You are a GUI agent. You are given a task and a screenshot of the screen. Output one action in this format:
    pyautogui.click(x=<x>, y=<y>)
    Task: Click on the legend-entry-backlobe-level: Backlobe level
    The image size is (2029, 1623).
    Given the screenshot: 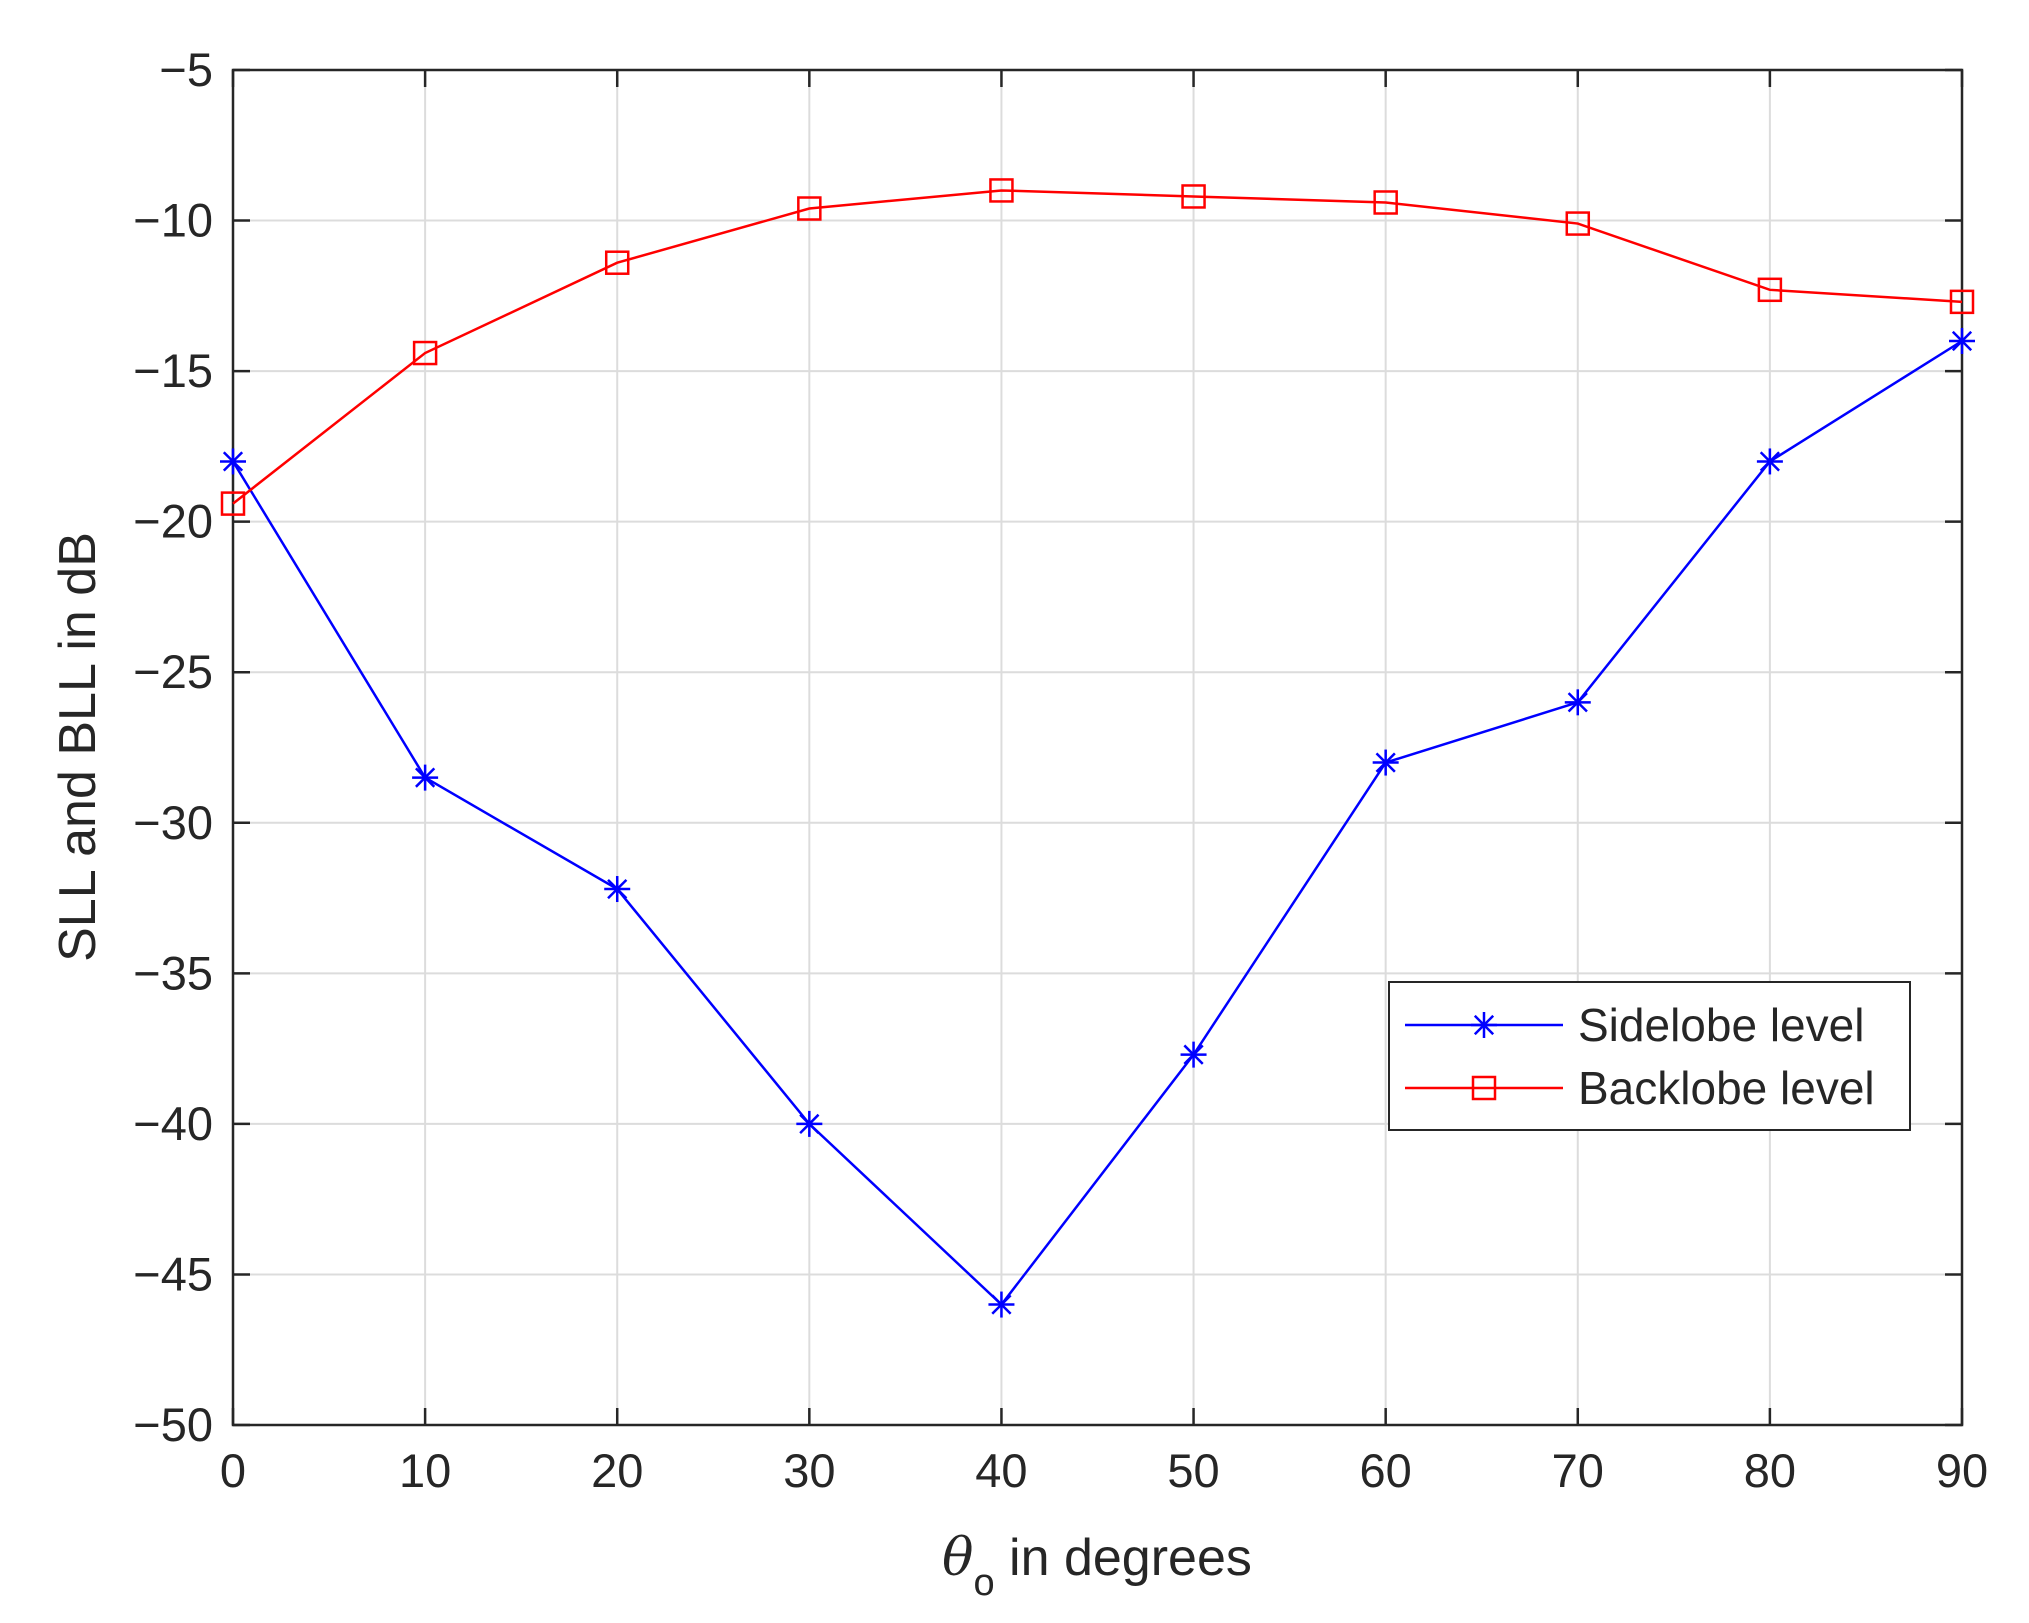 What is the action you would take?
    pyautogui.click(x=1640, y=1088)
    